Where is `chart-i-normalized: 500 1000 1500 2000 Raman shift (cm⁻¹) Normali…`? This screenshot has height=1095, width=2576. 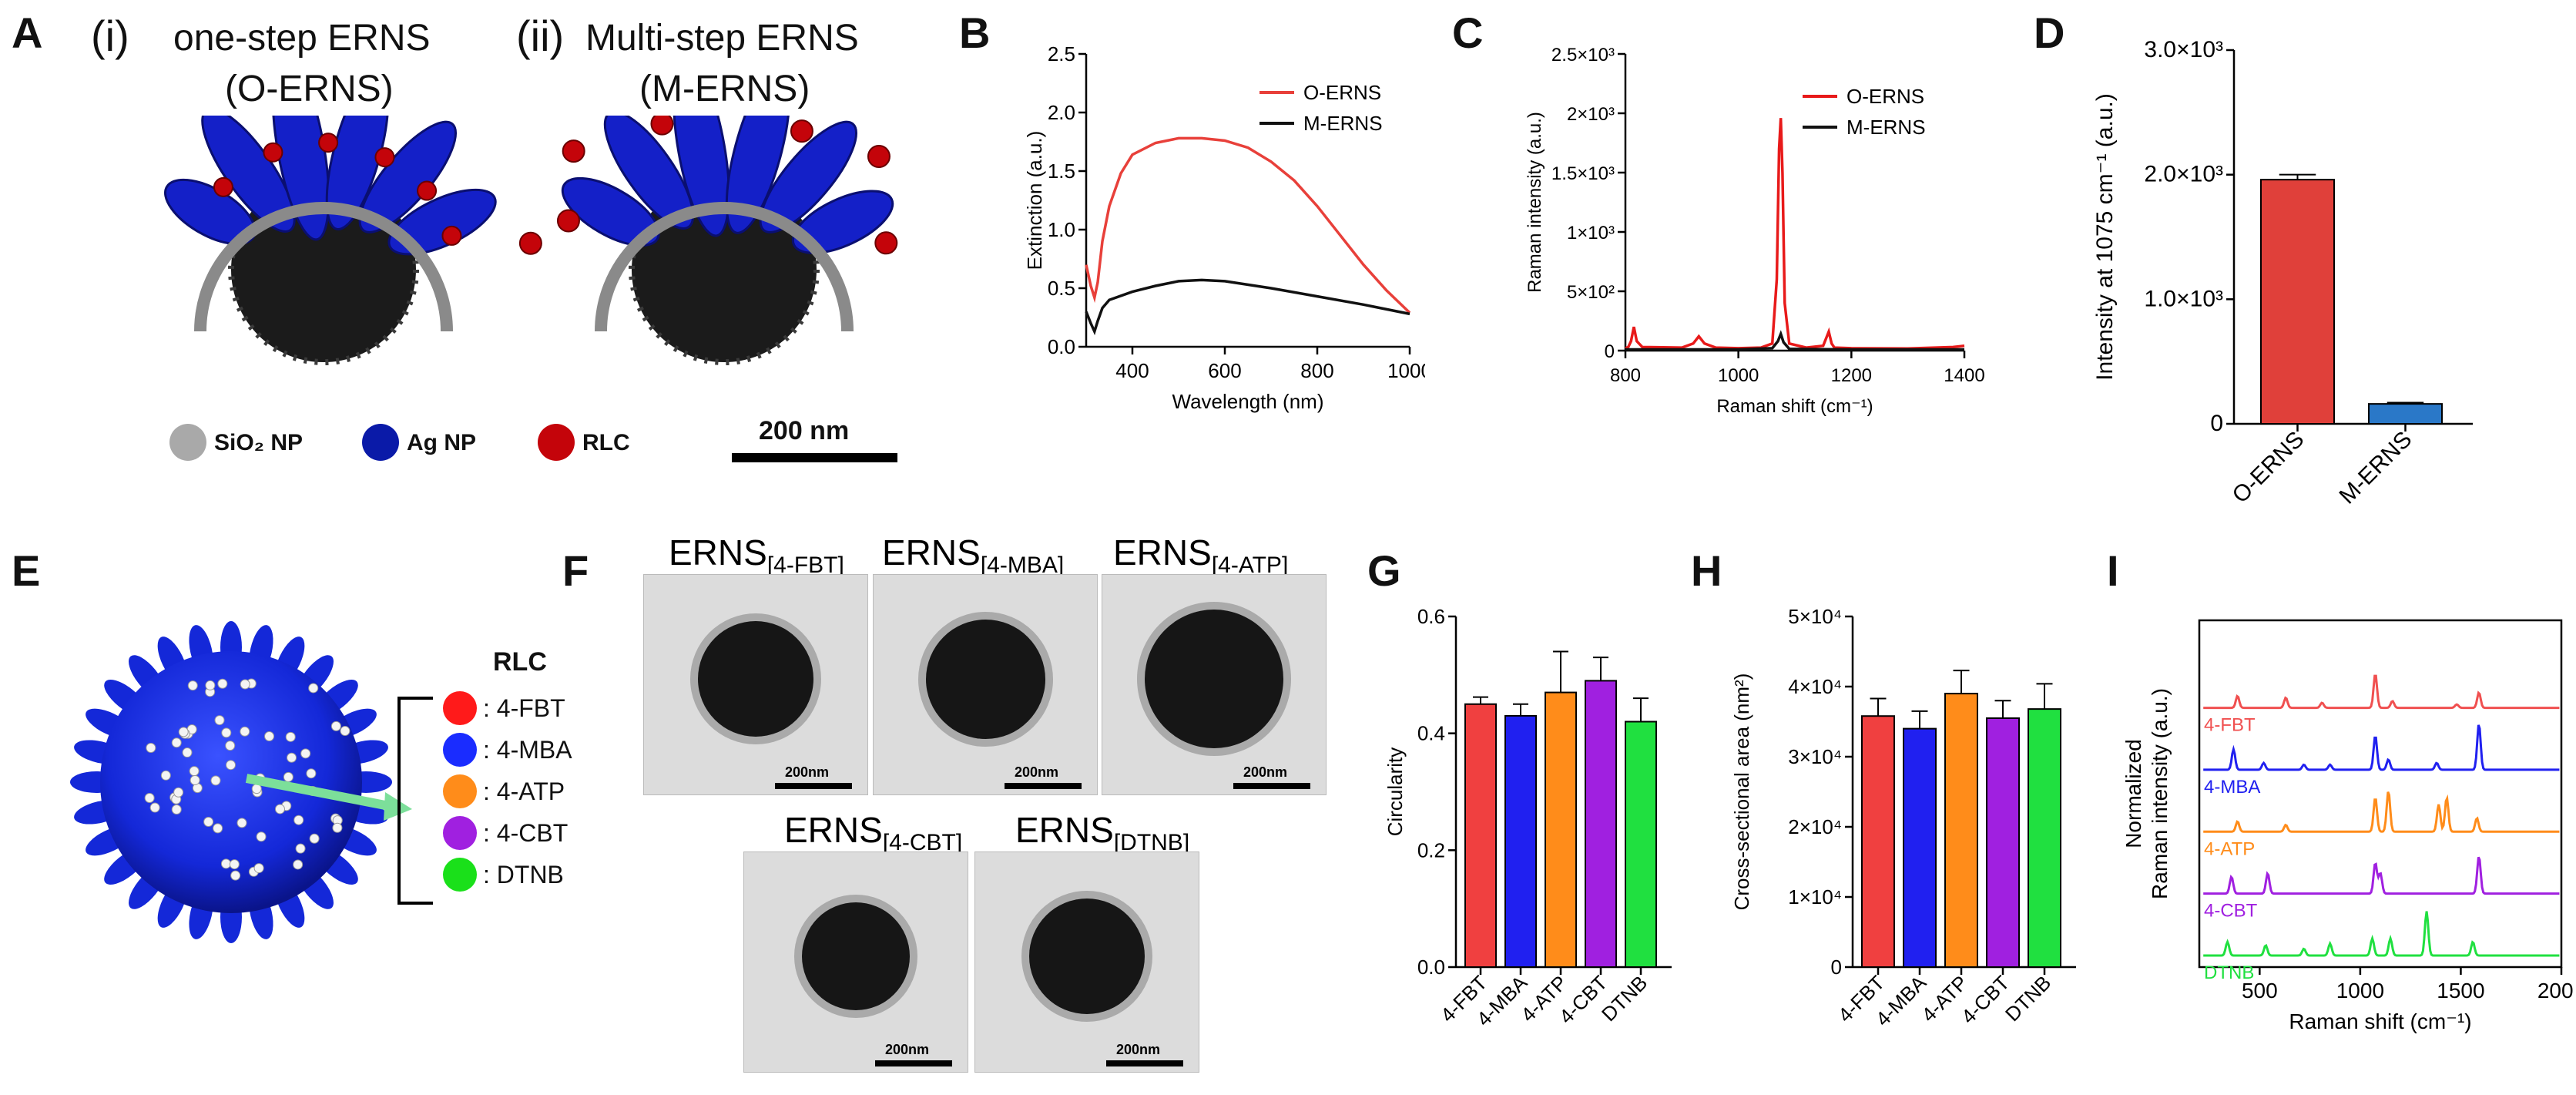
chart-i-normalized: 500 1000 1500 2000 Raman shift (cm⁻¹) Normali… is located at coordinates (2347, 826).